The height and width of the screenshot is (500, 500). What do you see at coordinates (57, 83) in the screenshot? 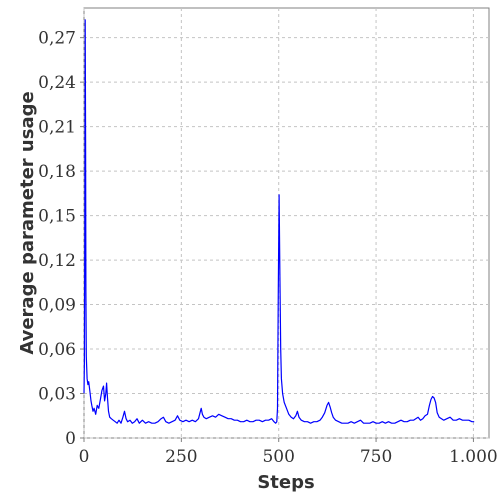
I see `y-tick-label: 0,24` at bounding box center [57, 83].